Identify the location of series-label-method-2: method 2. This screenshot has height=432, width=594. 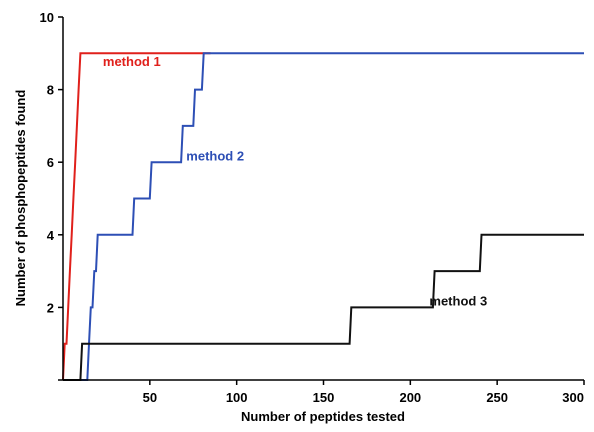
(215, 155).